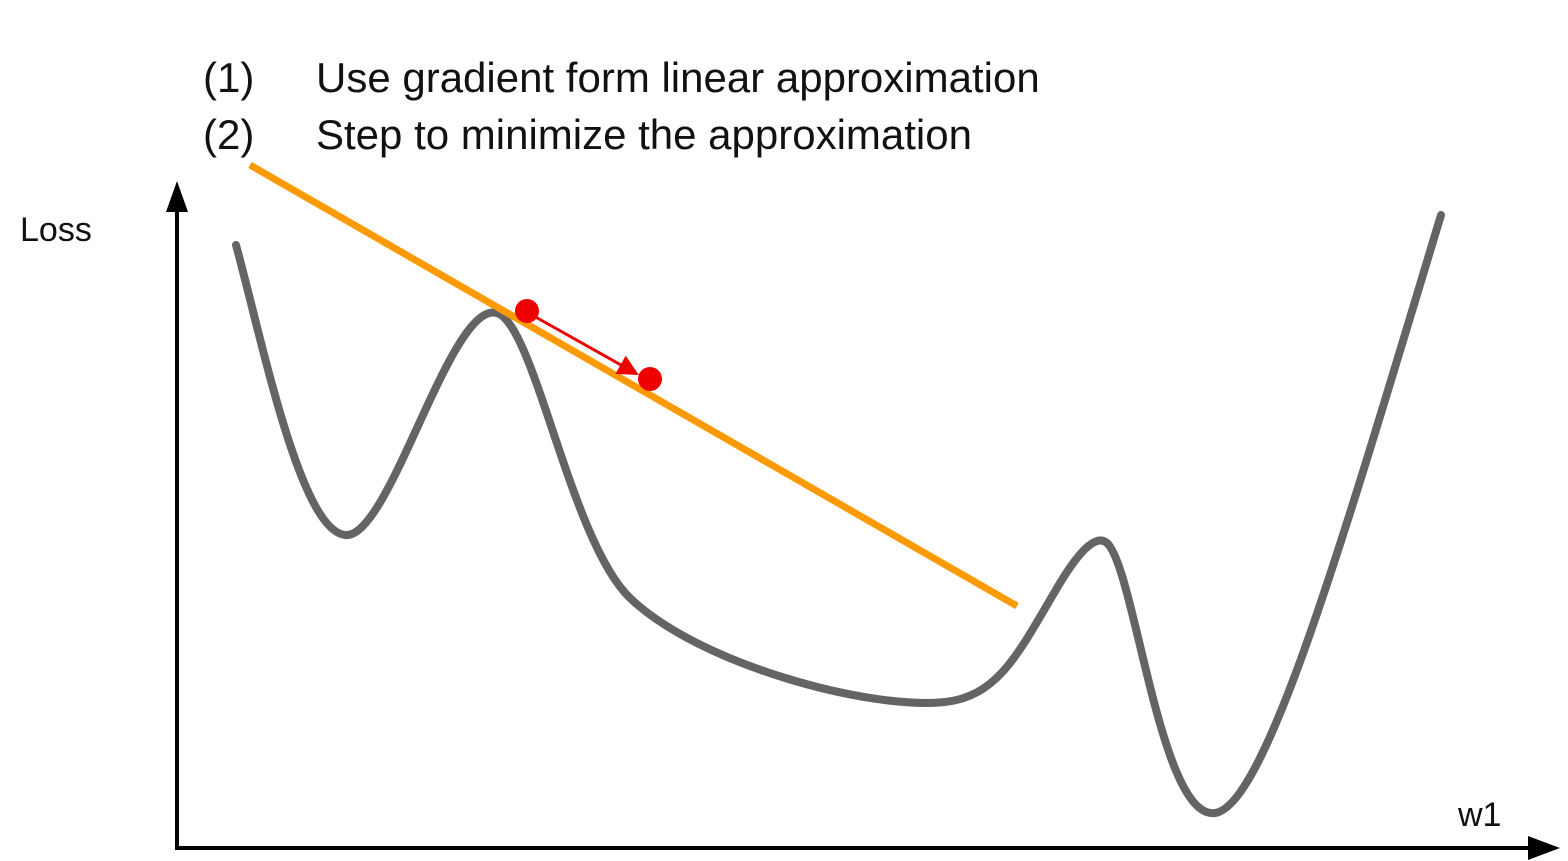  What do you see at coordinates (229, 134) in the screenshot?
I see `step-2-number: (2)` at bounding box center [229, 134].